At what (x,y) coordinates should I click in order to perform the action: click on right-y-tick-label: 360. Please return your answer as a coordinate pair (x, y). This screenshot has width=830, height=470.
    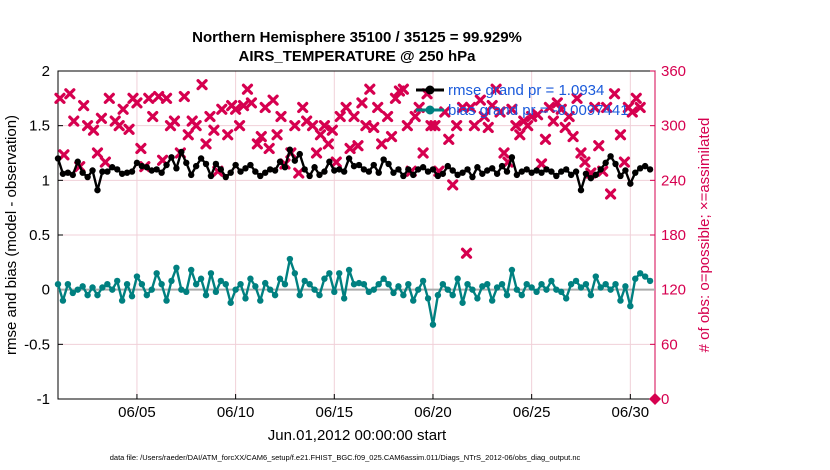
    Looking at the image, I should click on (673, 71).